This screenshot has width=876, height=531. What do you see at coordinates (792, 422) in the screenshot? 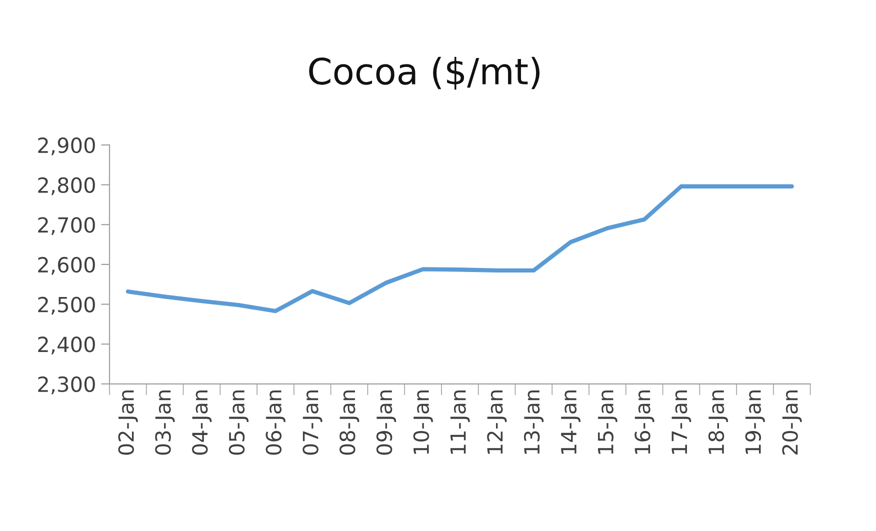
I see `x-tick-label: 20-Jan` at bounding box center [792, 422].